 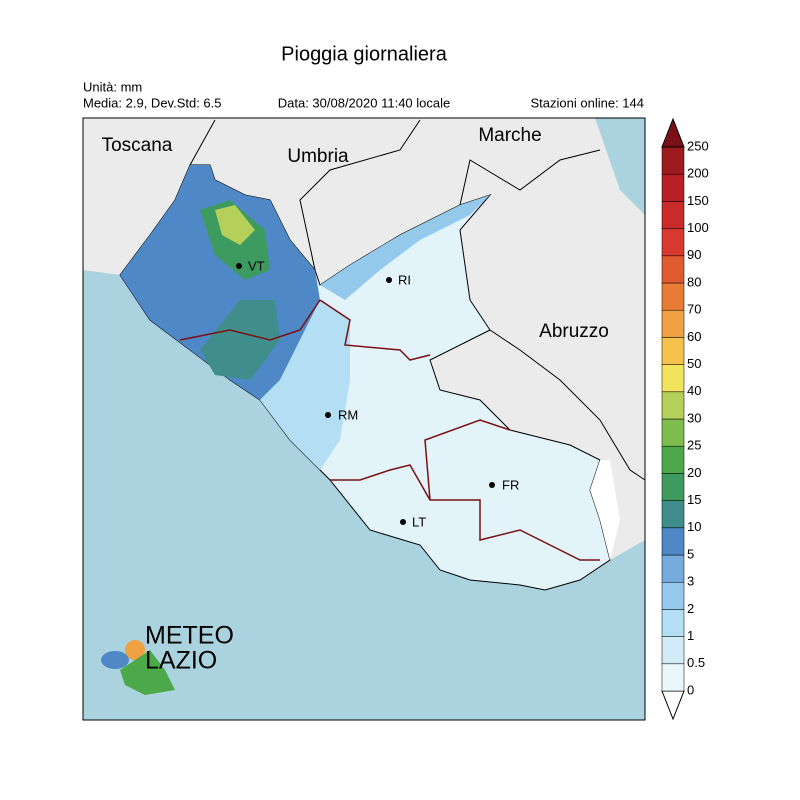 I want to click on colorbar-label: 5, so click(x=690, y=553).